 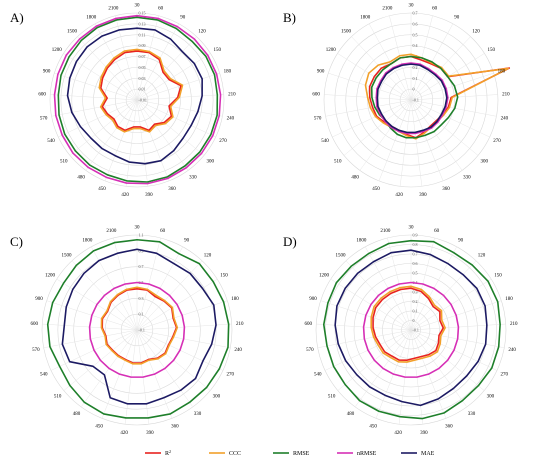 I want to click on radial-tick-label: 0.05, so click(x=142, y=67).